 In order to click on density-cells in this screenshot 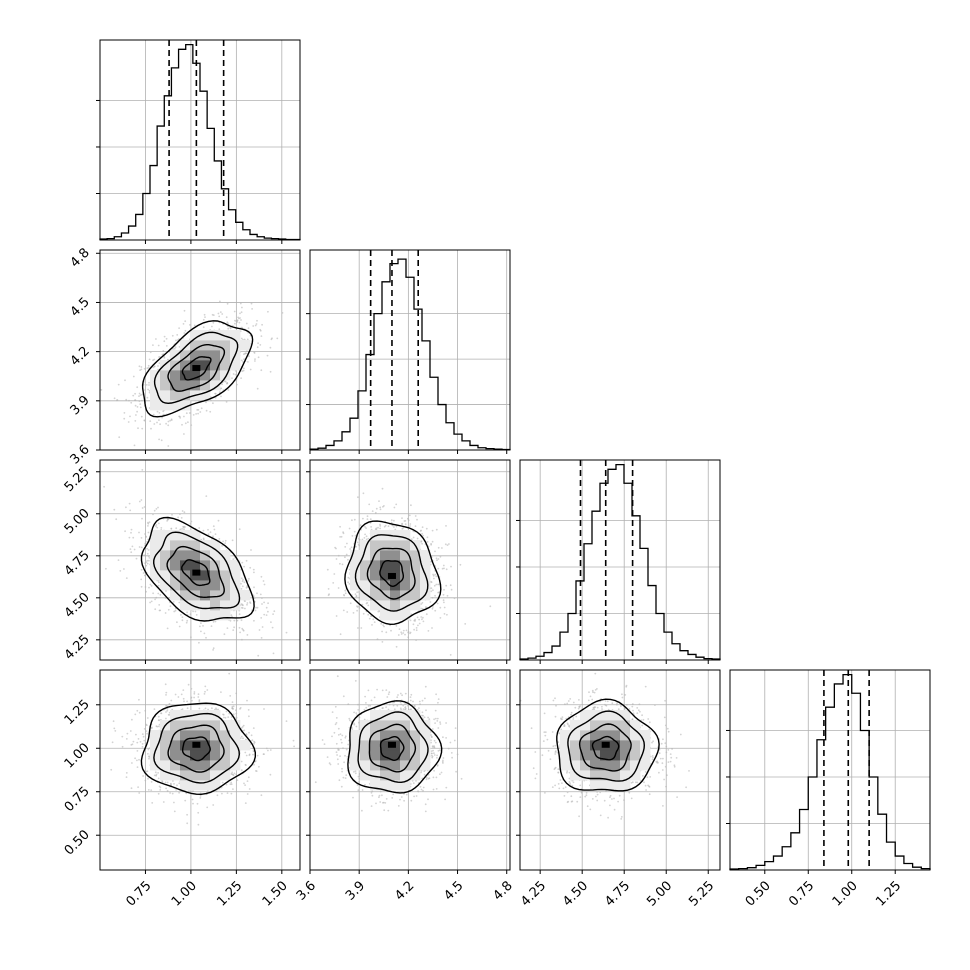, I will do `click(200, 575)`.